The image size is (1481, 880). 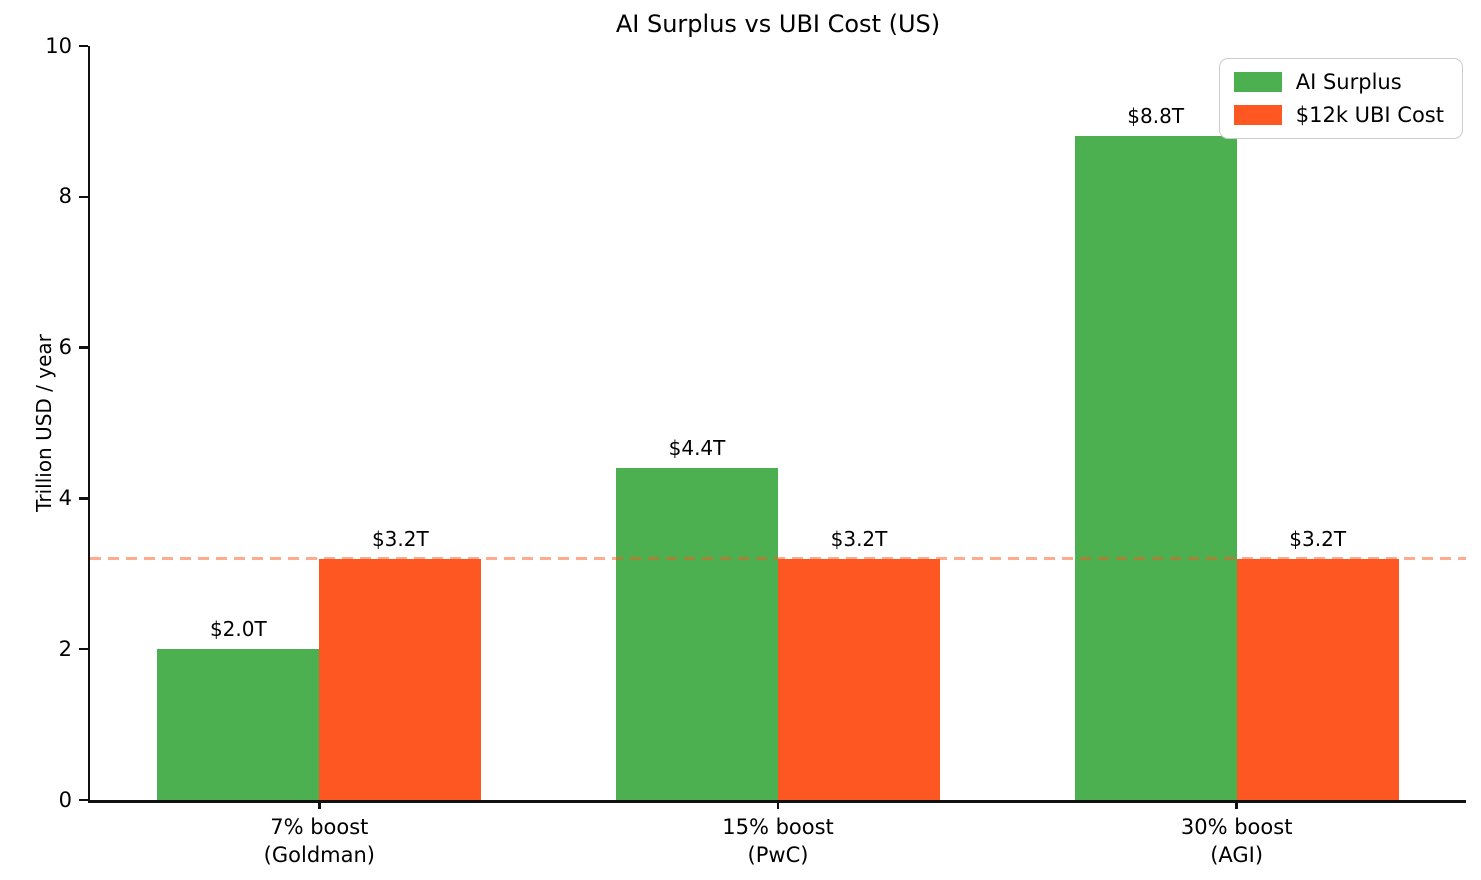 What do you see at coordinates (65, 799) in the screenshot?
I see `y-tick-label-0: 0` at bounding box center [65, 799].